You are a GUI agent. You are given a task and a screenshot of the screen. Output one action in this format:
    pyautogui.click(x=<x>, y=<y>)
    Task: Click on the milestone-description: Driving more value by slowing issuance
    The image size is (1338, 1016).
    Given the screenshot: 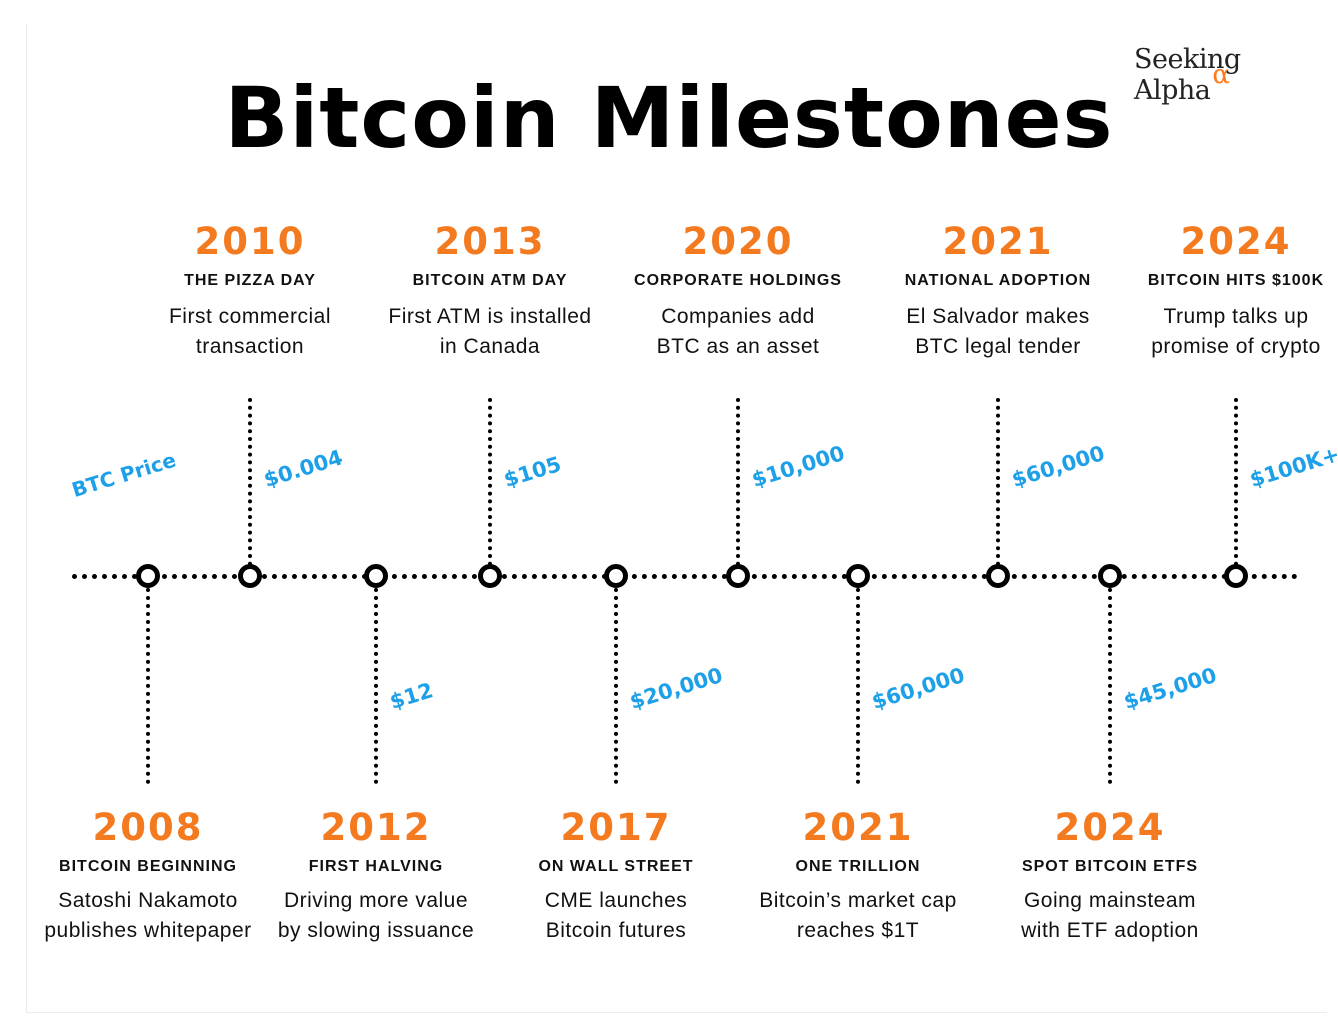 What is the action you would take?
    pyautogui.click(x=376, y=916)
    